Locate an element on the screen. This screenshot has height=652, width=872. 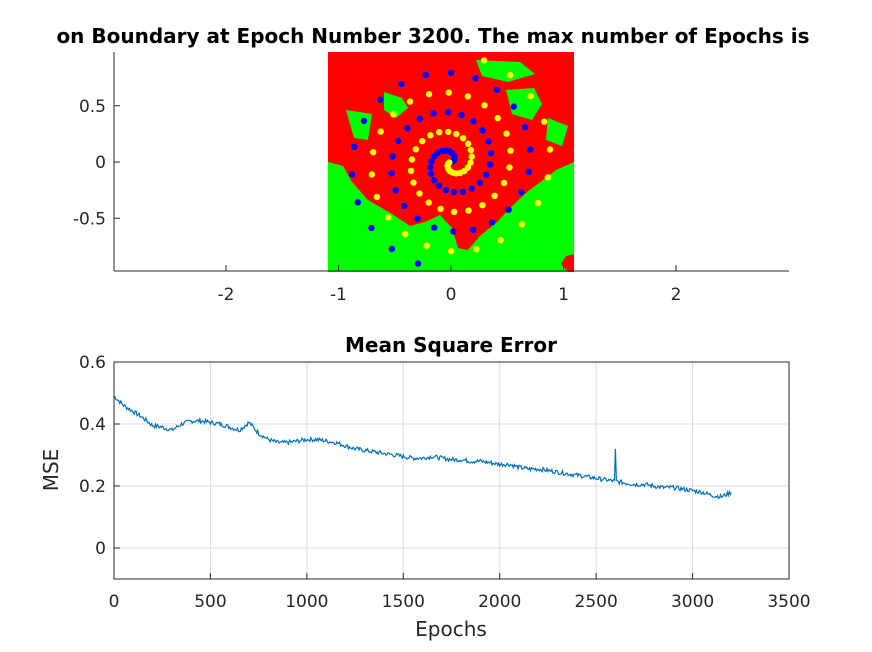
x-tick-label: 1 is located at coordinates (563, 295).